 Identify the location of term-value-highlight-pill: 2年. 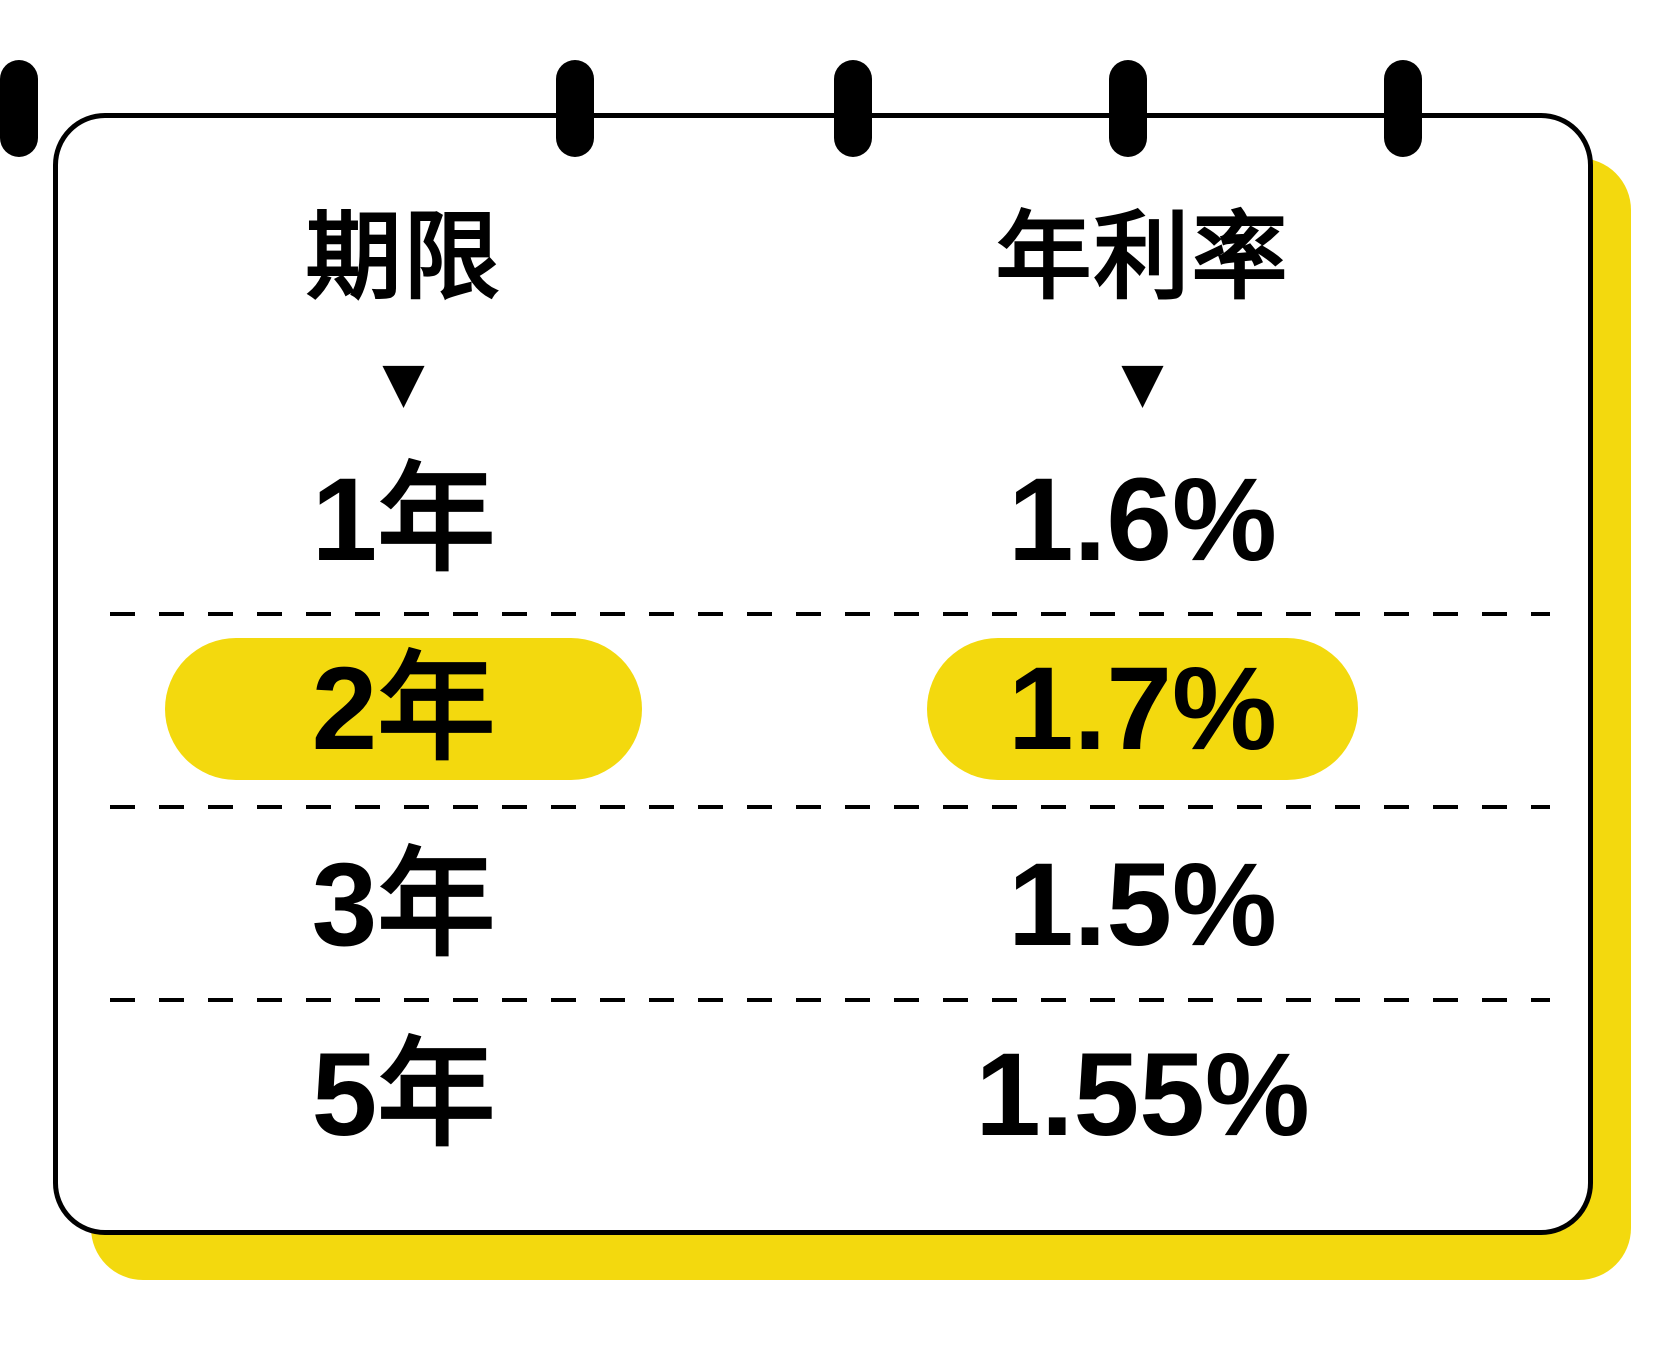
(403, 709).